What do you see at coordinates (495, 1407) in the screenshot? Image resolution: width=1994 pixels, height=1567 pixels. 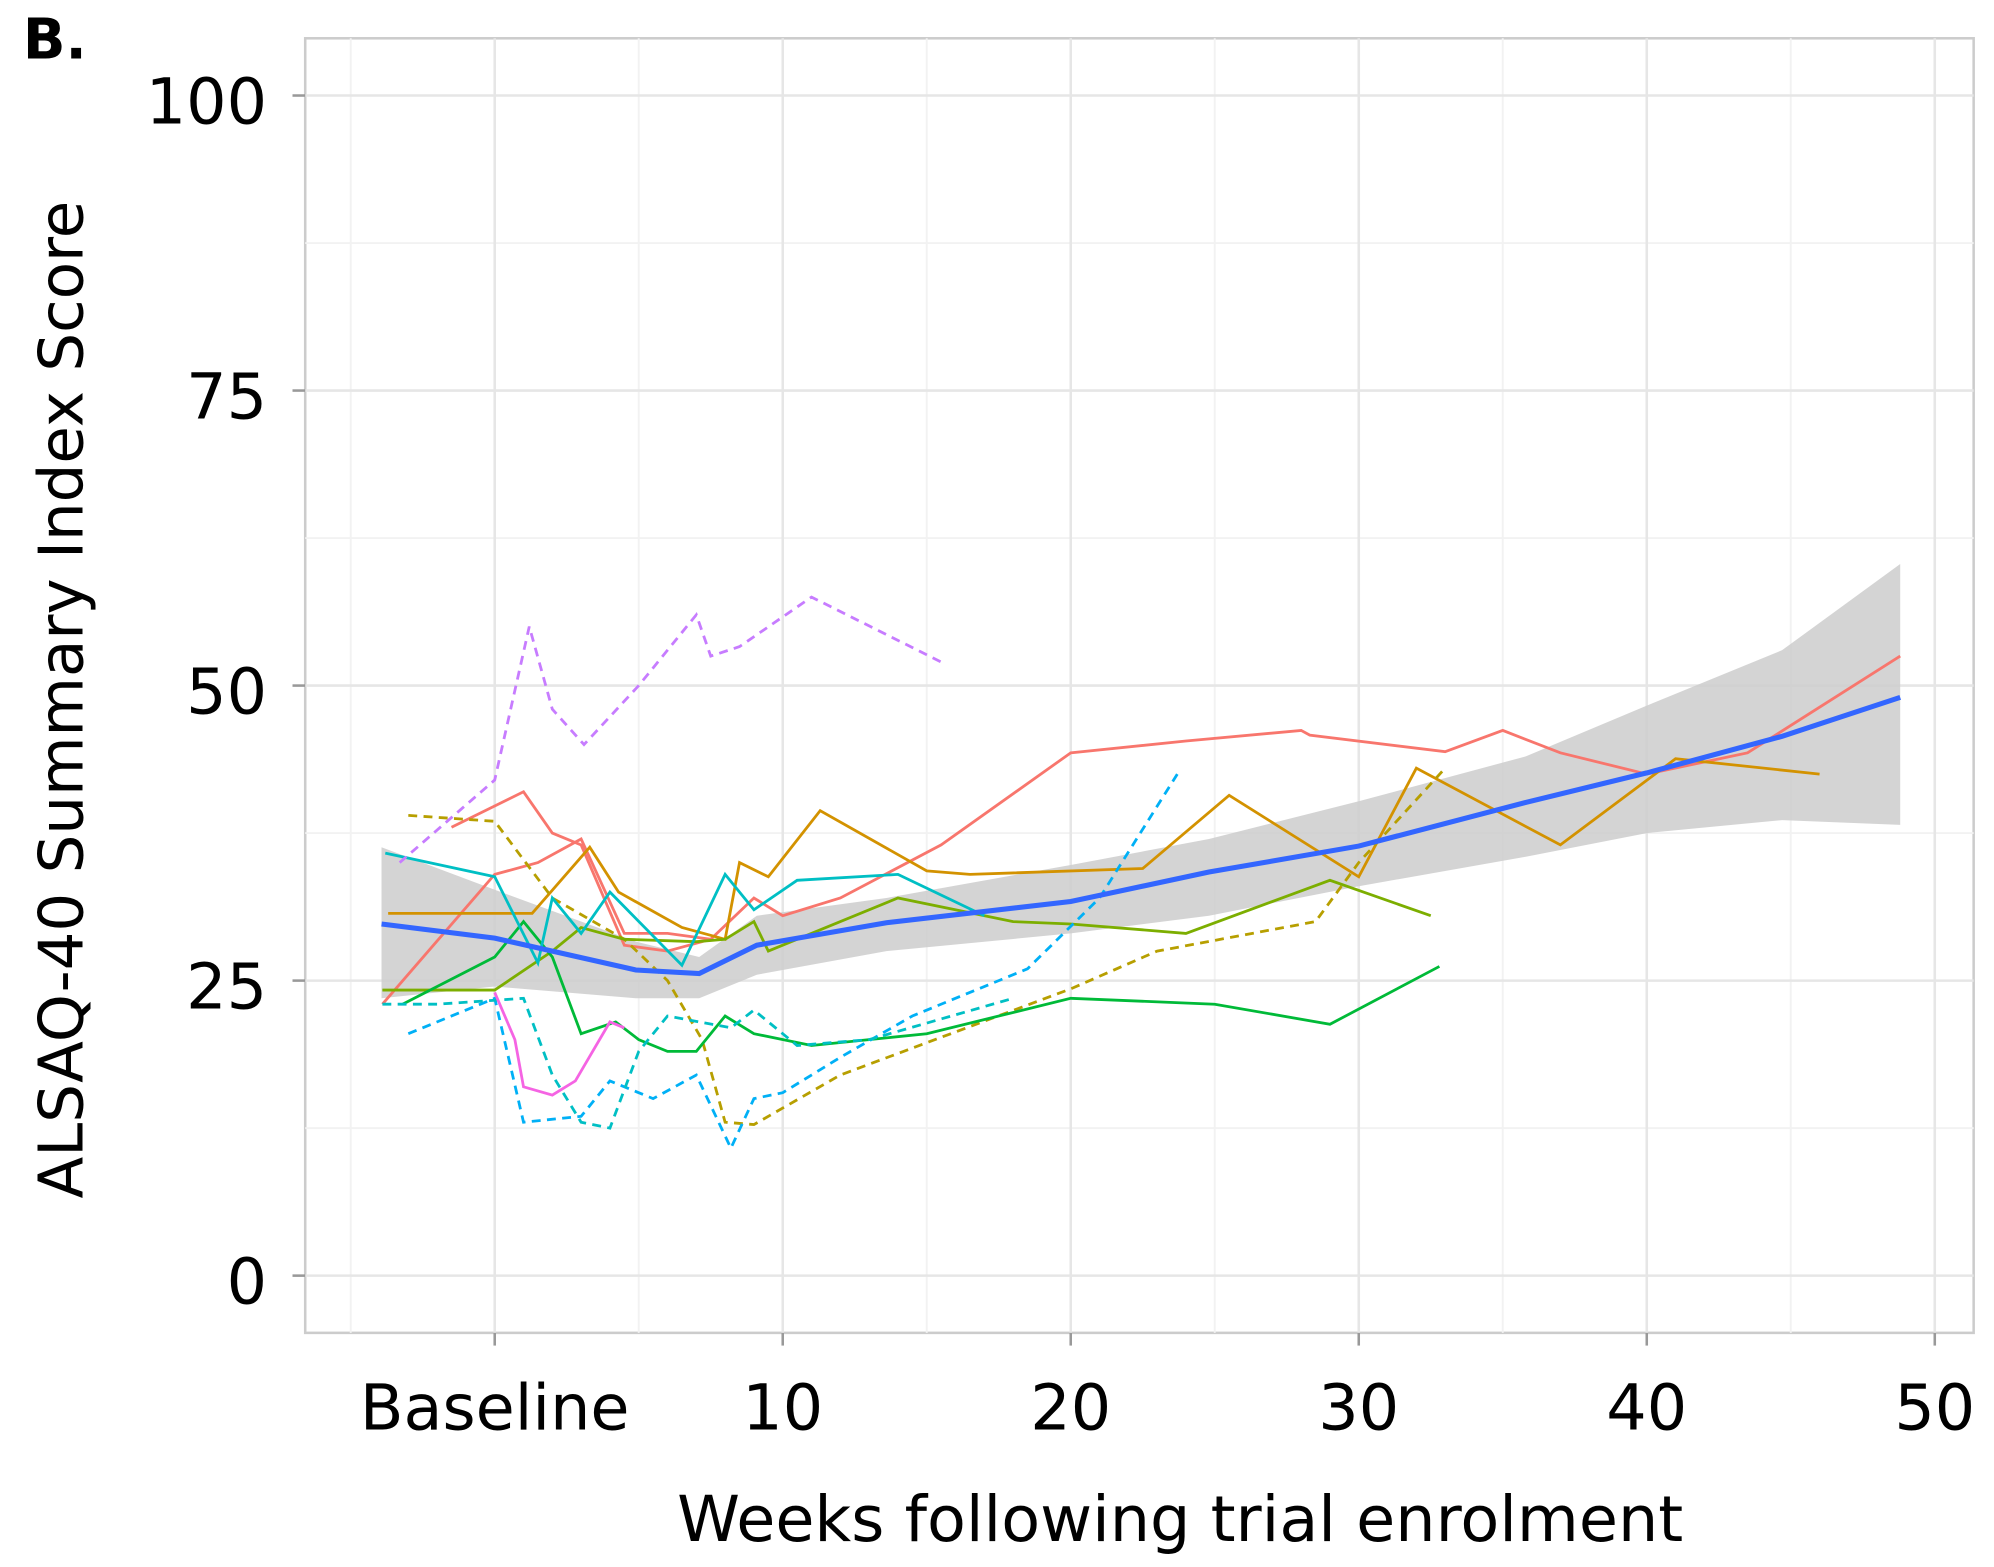 I see `x-tick-label: Baseline` at bounding box center [495, 1407].